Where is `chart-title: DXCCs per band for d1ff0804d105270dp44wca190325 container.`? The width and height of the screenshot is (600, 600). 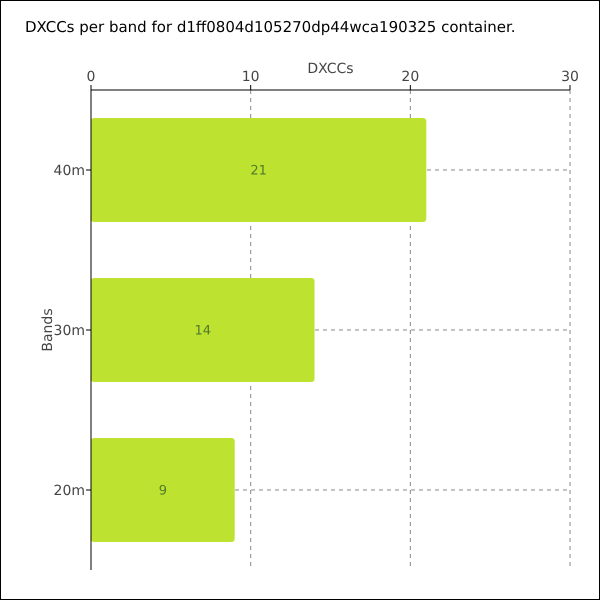 chart-title: DXCCs per band for d1ff0804d105270dp44wca190325 container. is located at coordinates (270, 27).